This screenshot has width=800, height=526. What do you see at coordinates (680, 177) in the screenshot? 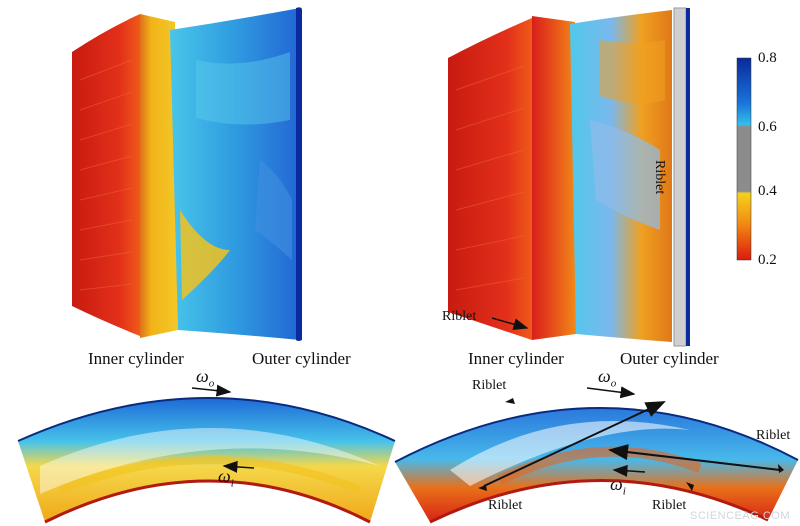
I see `right-riblet-strip` at bounding box center [680, 177].